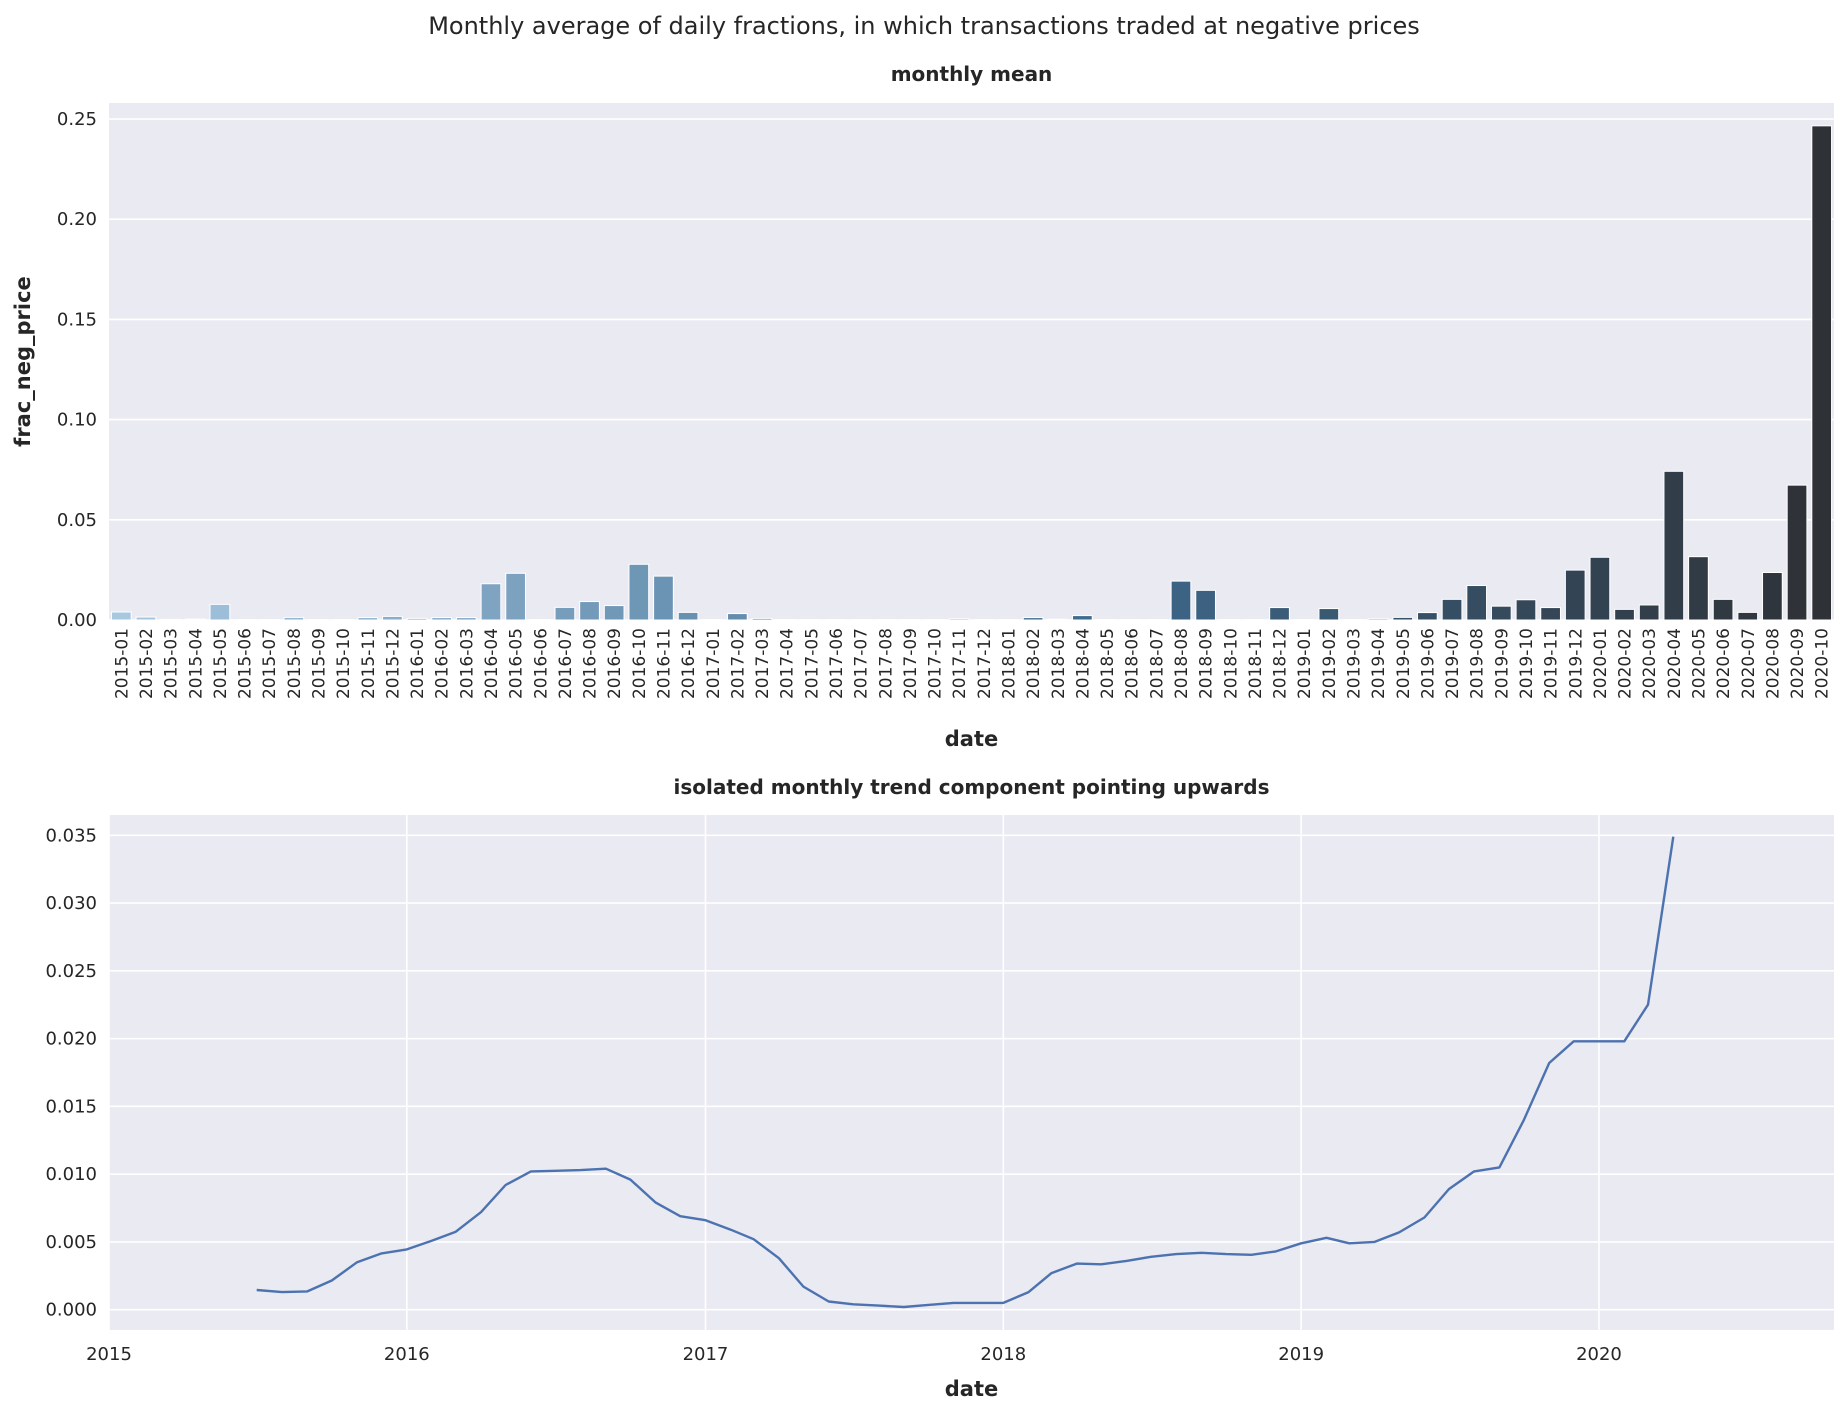  Describe the element at coordinates (1626, 663) in the screenshot. I see `bar-chart-x-tick-label: 2020-02` at that location.